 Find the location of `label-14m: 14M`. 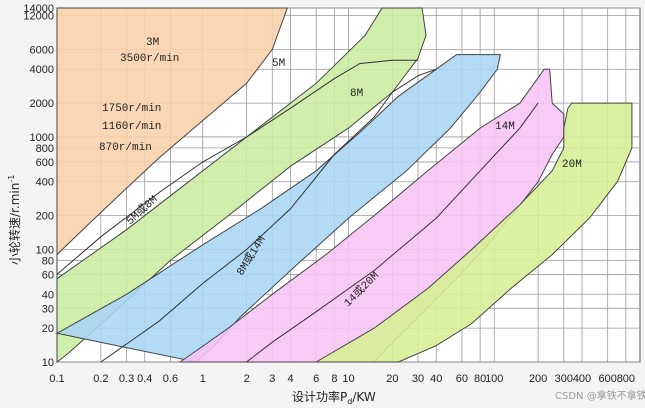

label-14m: 14M is located at coordinates (505, 127).